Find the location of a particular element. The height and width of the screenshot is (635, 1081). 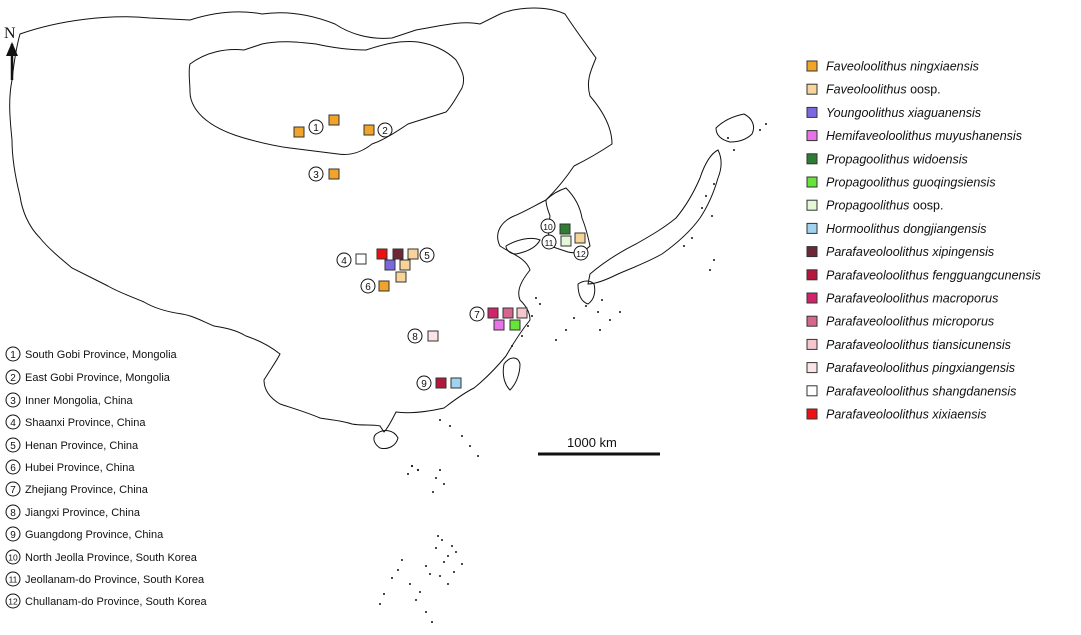

legend-species: muyushanensis is located at coordinates (978, 136).